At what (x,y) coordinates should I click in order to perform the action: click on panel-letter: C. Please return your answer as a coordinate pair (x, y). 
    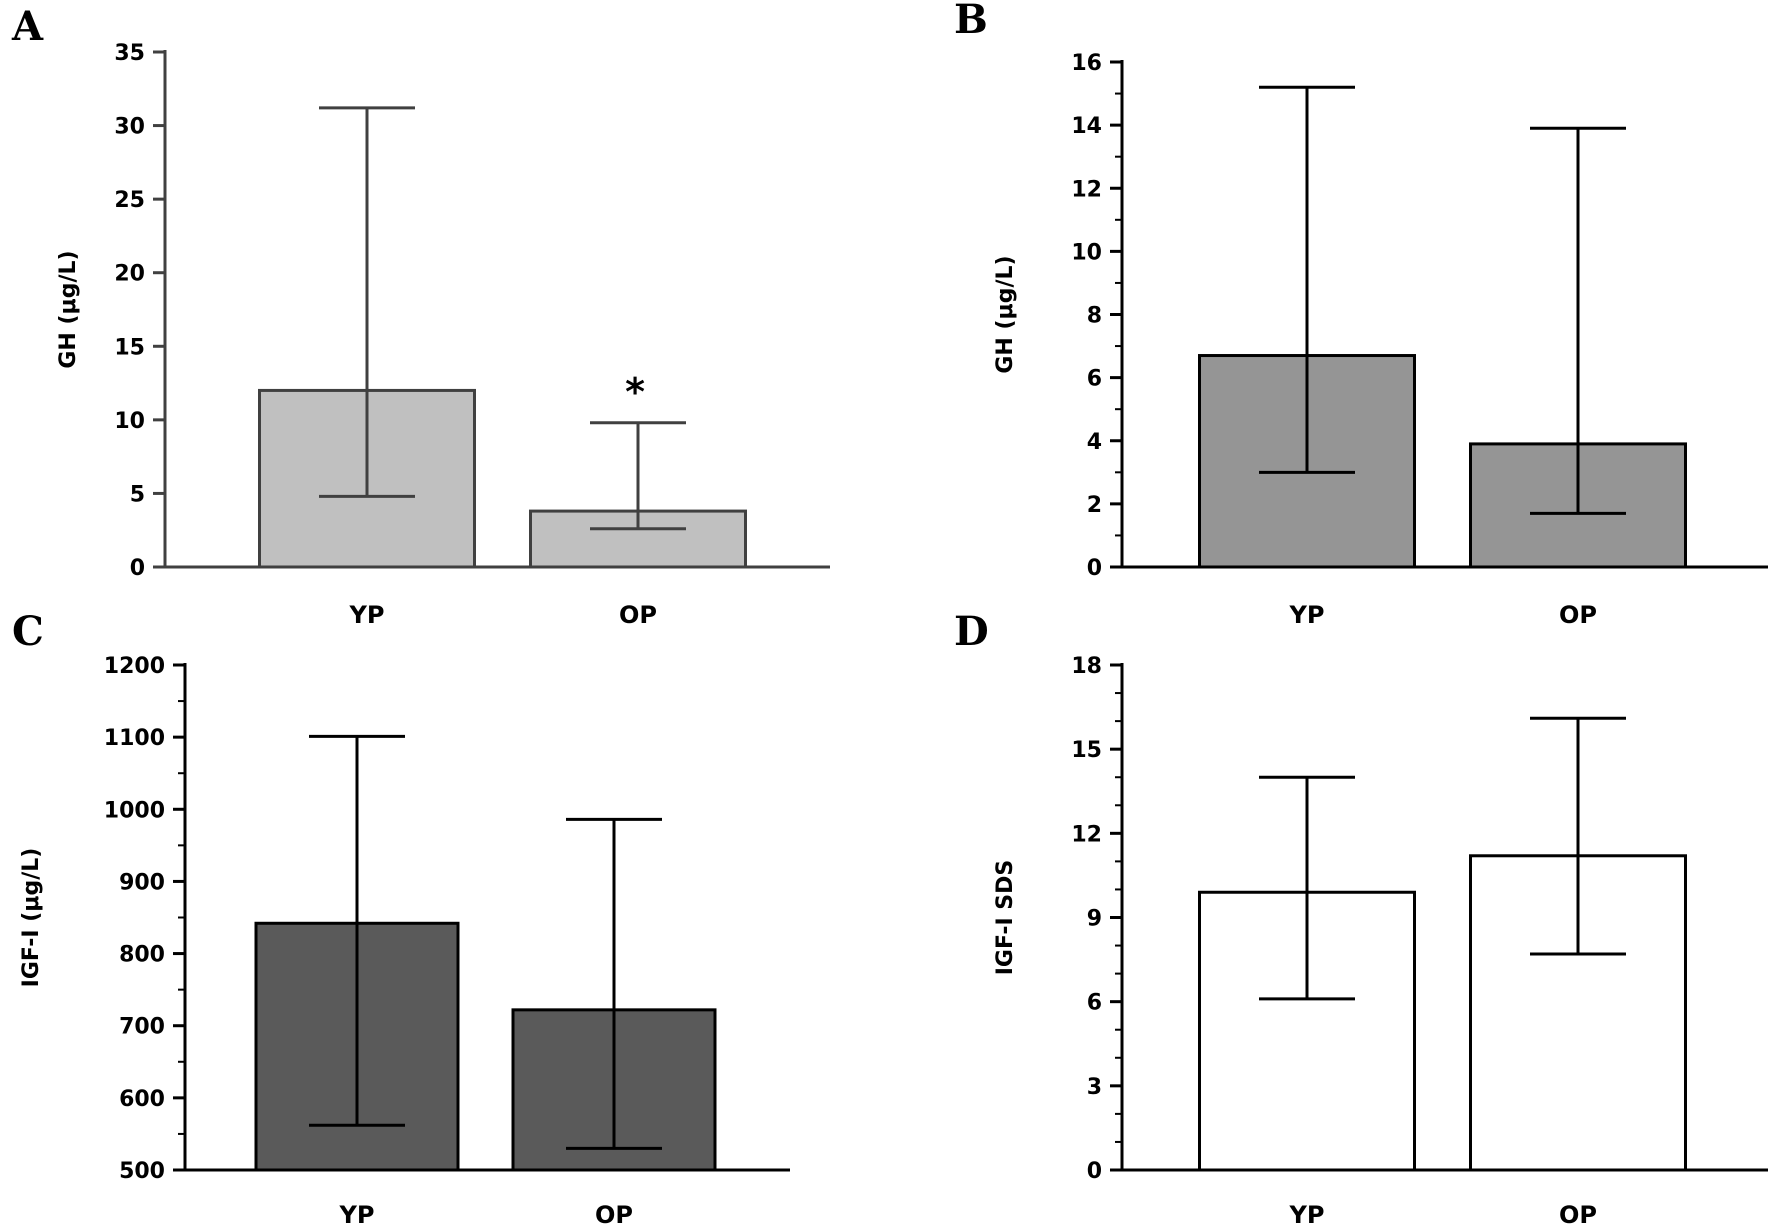
    Looking at the image, I should click on (28, 631).